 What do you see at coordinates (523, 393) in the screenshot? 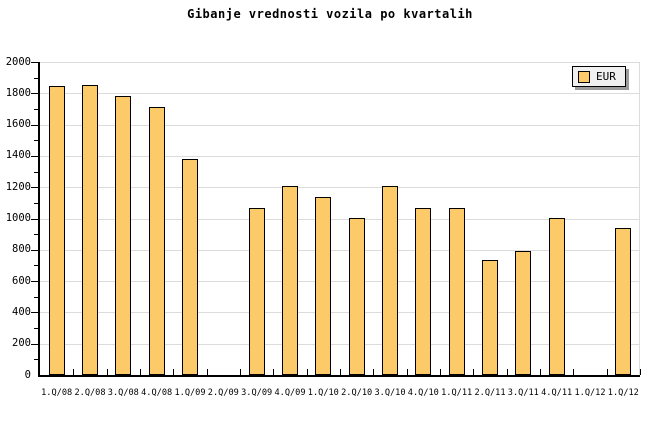
I see `x-axis-label-idx14: 3.Q/11` at bounding box center [523, 393].